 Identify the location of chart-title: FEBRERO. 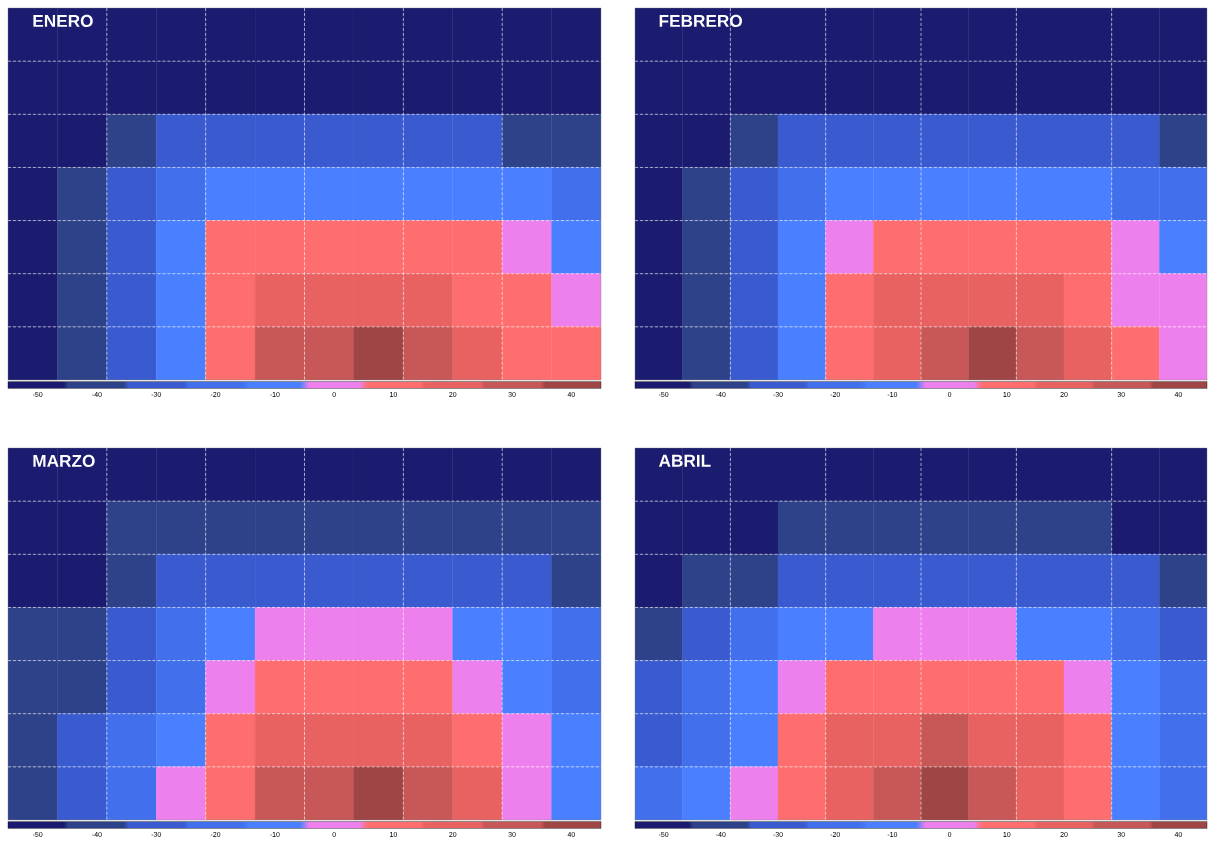
(700, 21).